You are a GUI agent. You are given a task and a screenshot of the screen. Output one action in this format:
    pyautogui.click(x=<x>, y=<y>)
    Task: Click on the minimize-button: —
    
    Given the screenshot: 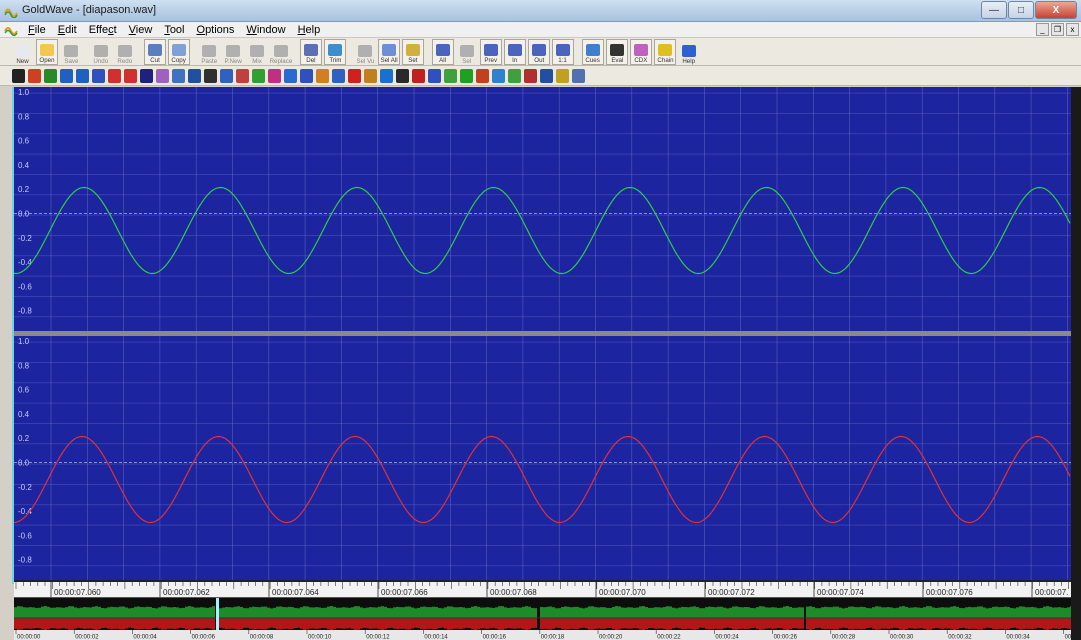 What is the action you would take?
    pyautogui.click(x=994, y=10)
    